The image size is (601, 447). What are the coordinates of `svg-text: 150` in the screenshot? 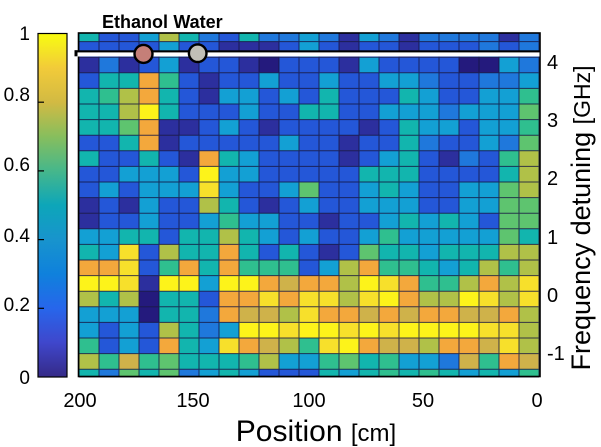 It's located at (192, 401).